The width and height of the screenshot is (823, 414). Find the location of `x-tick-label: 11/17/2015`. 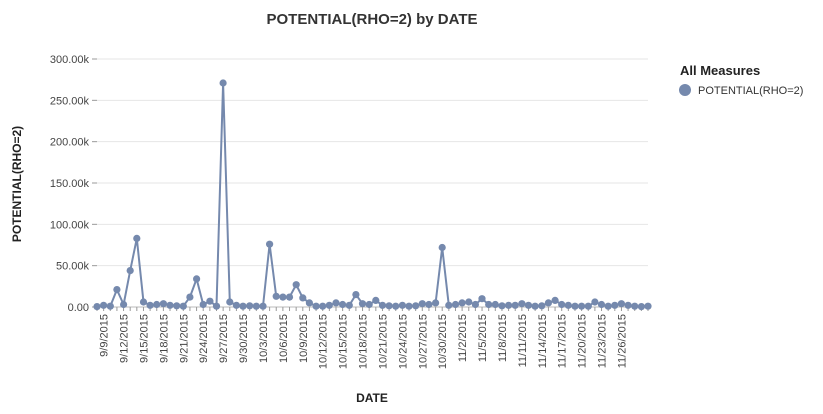

x-tick-label: 11/17/2015 is located at coordinates (563, 341).